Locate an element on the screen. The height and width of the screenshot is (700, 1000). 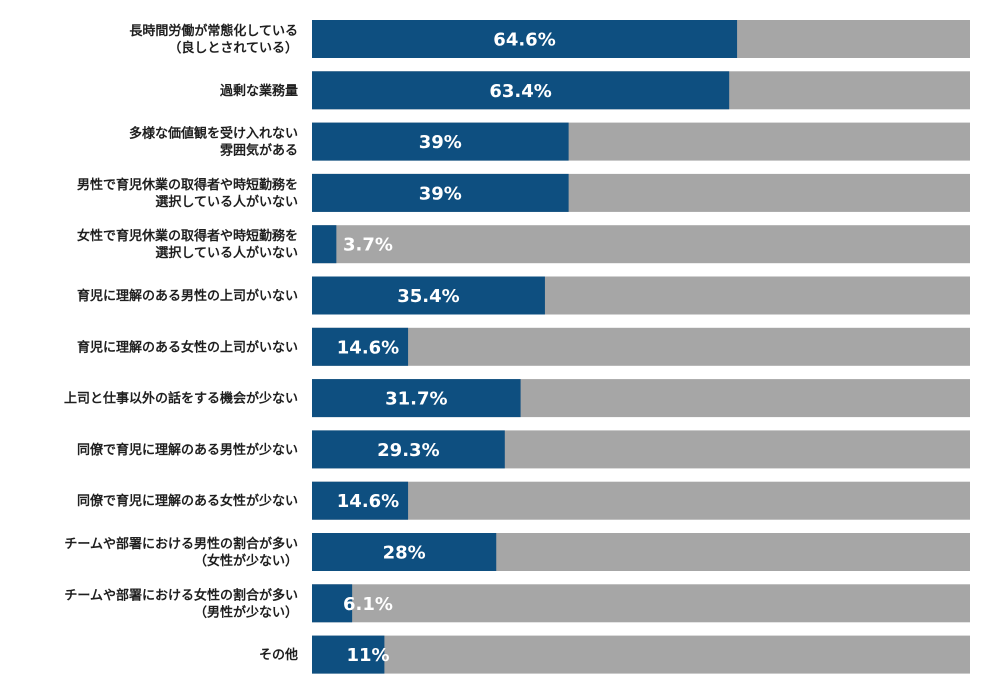
bar-row: 64.6% 長時間労働が常態化している（良しとされている） is located at coordinates (549, 39).